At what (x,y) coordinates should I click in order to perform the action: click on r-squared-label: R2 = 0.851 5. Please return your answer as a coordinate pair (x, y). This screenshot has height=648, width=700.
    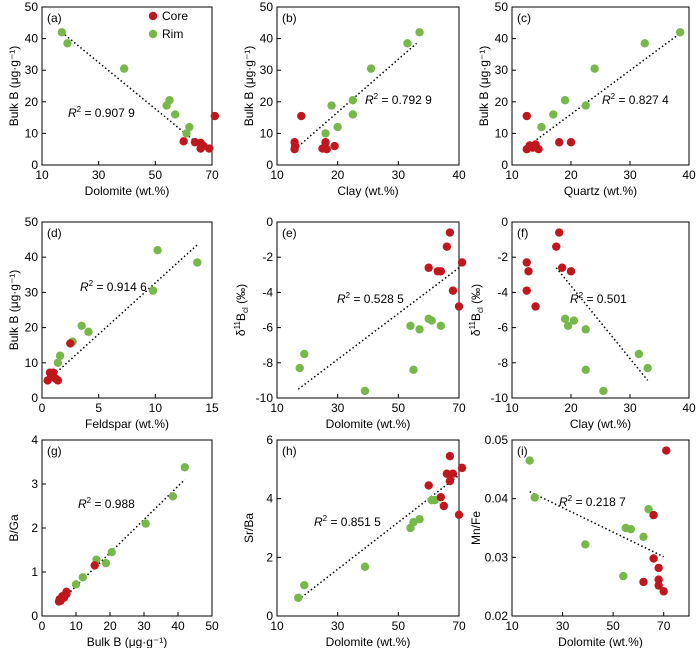
    Looking at the image, I should click on (347, 521).